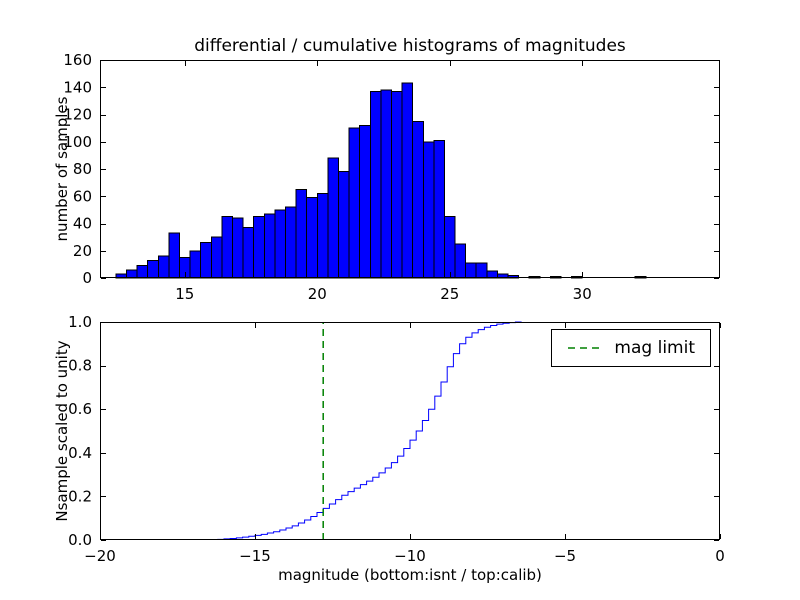 Image resolution: width=800 pixels, height=600 pixels. I want to click on x-tick-label: 15, so click(184, 294).